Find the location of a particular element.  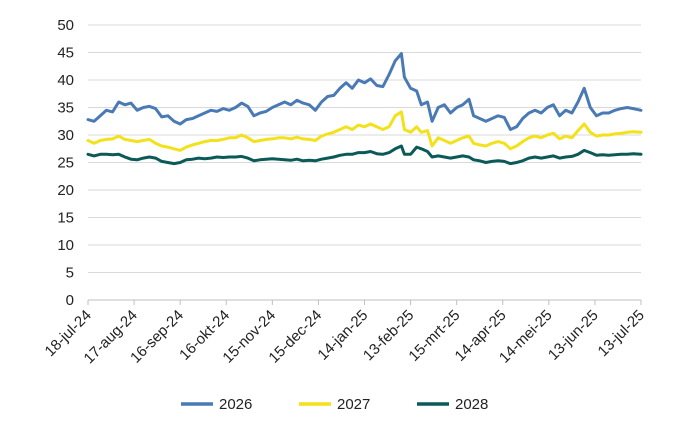

y-tick-label: 40 is located at coordinates (65, 80).